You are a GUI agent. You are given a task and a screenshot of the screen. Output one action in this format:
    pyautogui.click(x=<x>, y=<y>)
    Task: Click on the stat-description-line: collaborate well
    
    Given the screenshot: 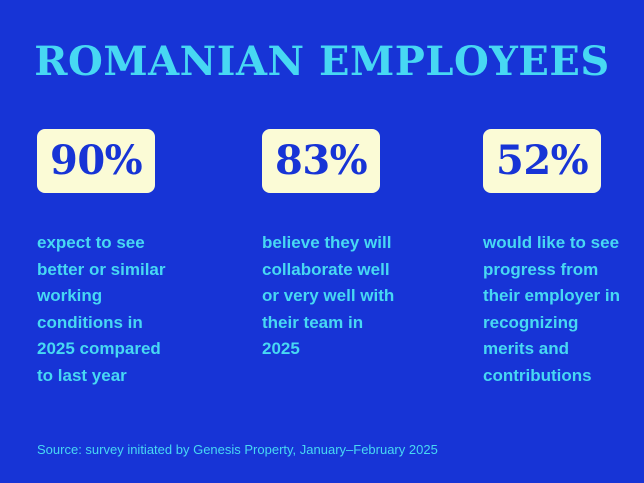 What is the action you would take?
    pyautogui.click(x=326, y=269)
    